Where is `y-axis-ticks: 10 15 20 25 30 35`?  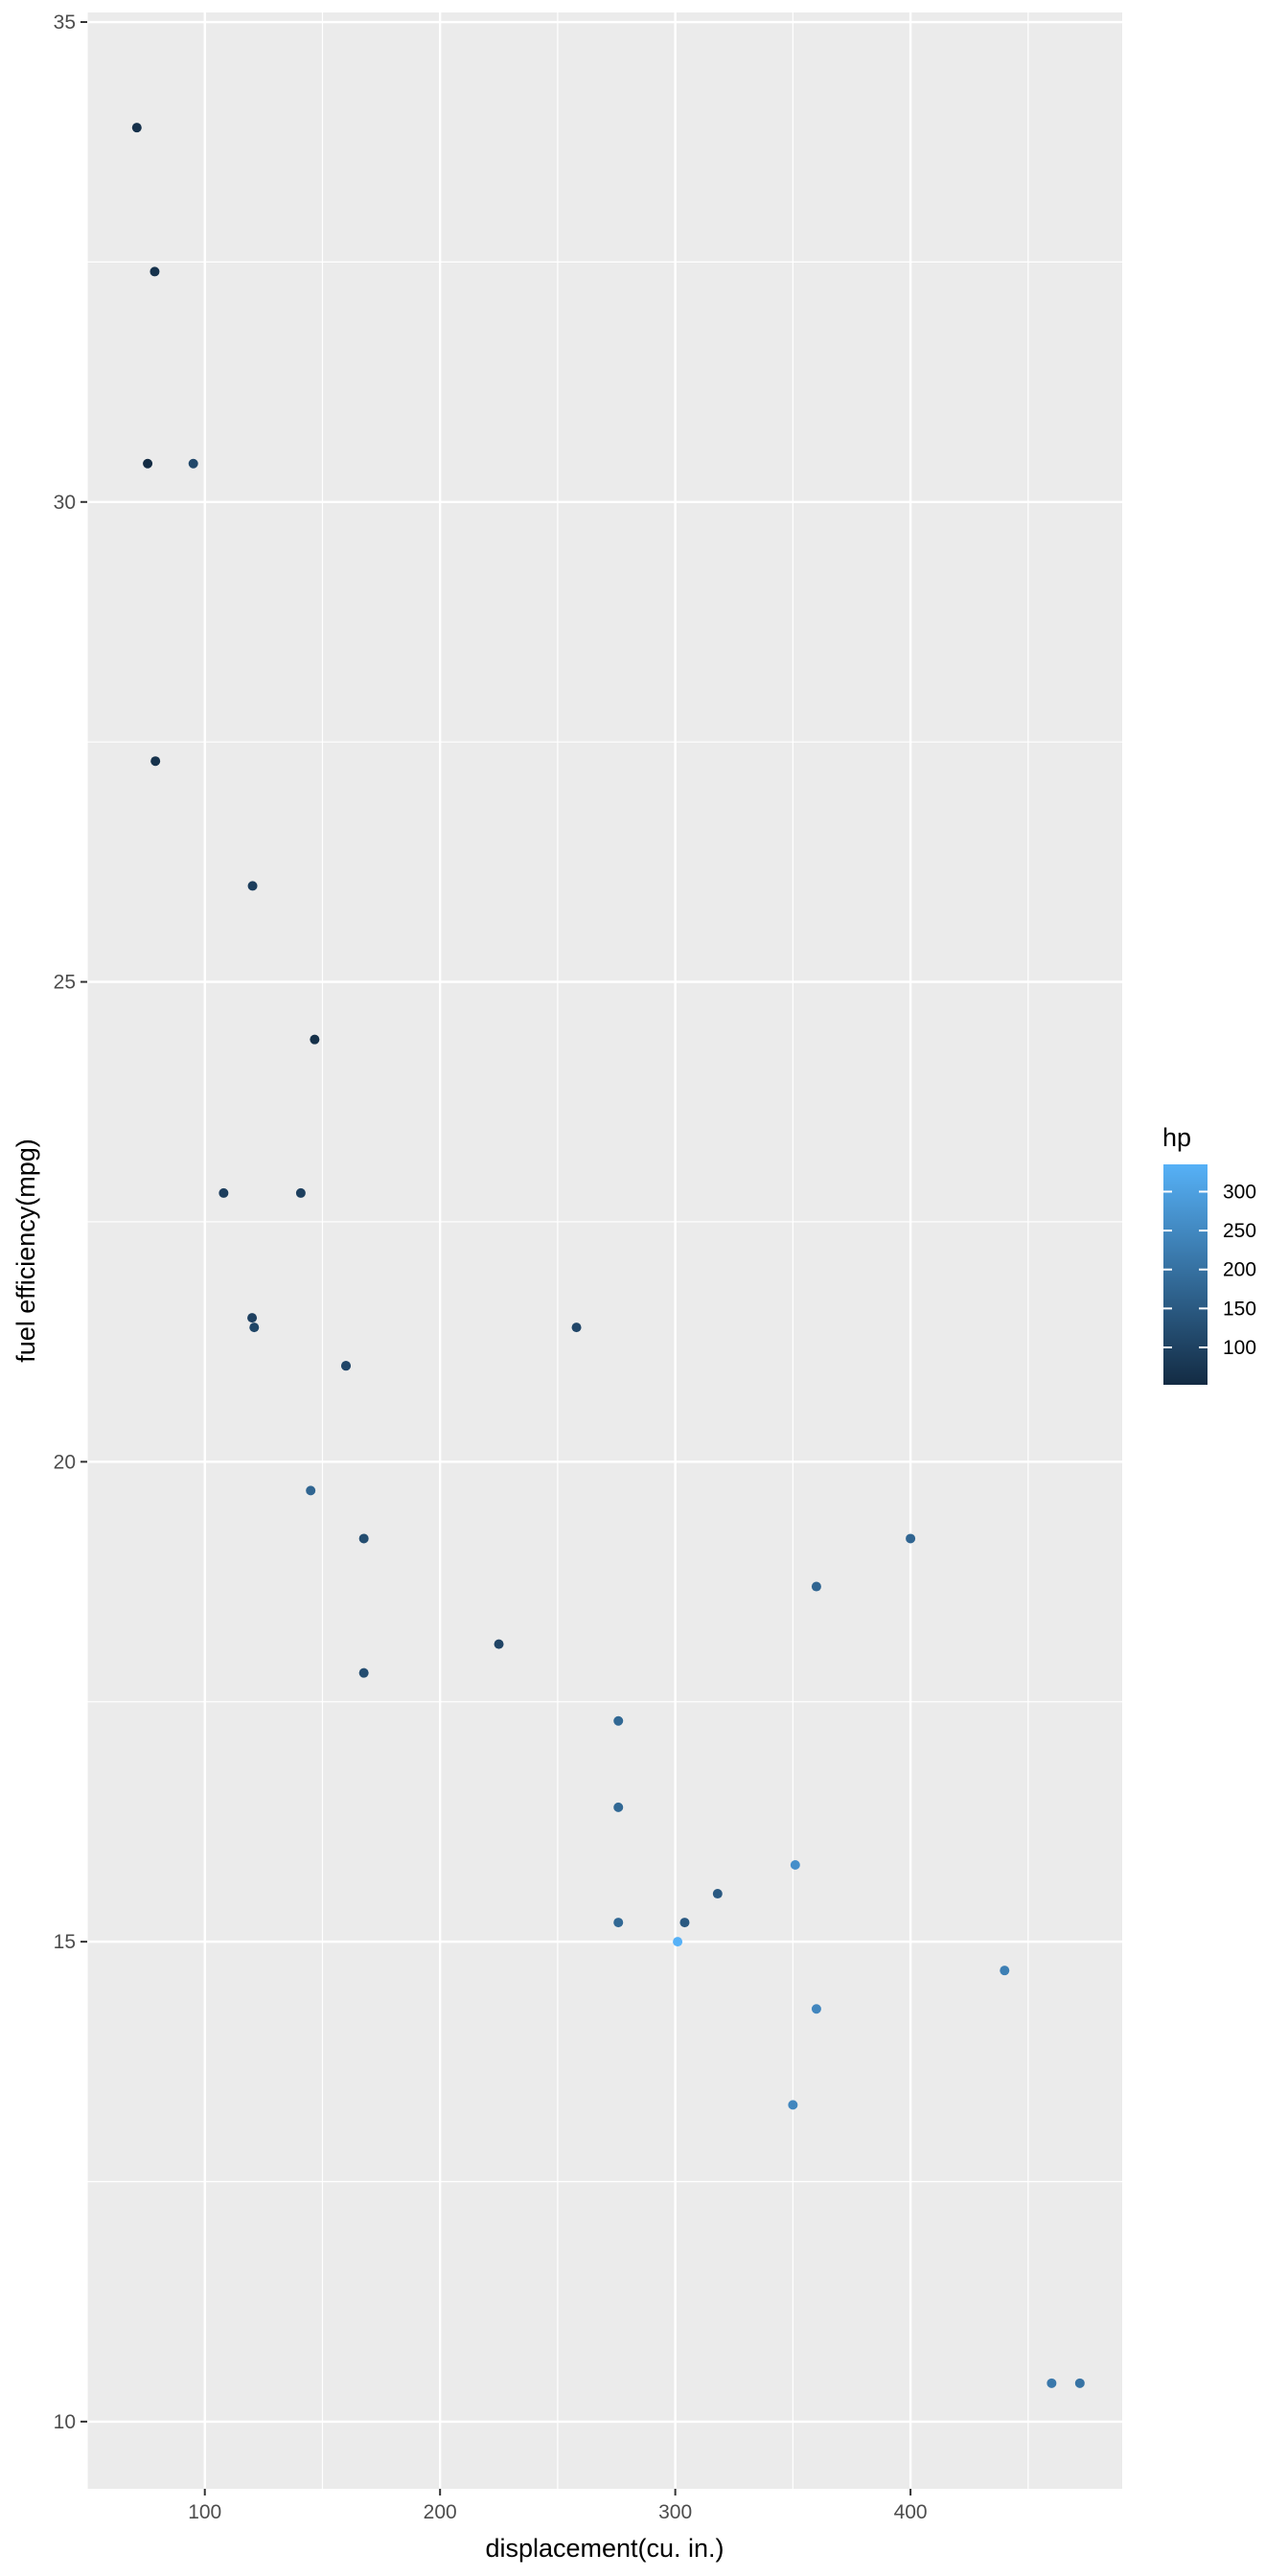 y-axis-ticks: 10 15 20 25 30 35 is located at coordinates (70, 1222).